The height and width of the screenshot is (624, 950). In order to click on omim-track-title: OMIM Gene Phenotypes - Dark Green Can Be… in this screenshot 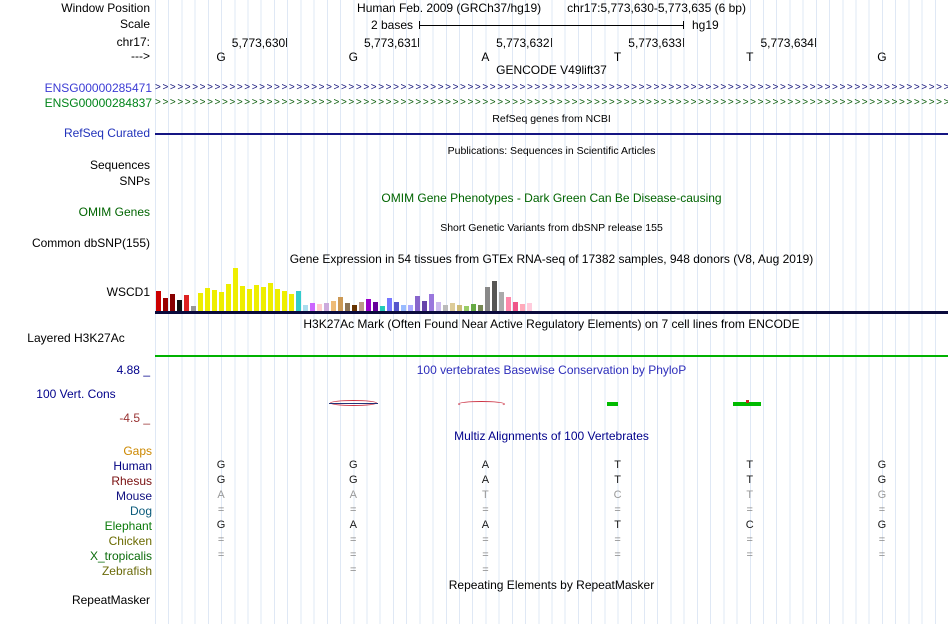, I will do `click(551, 198)`.